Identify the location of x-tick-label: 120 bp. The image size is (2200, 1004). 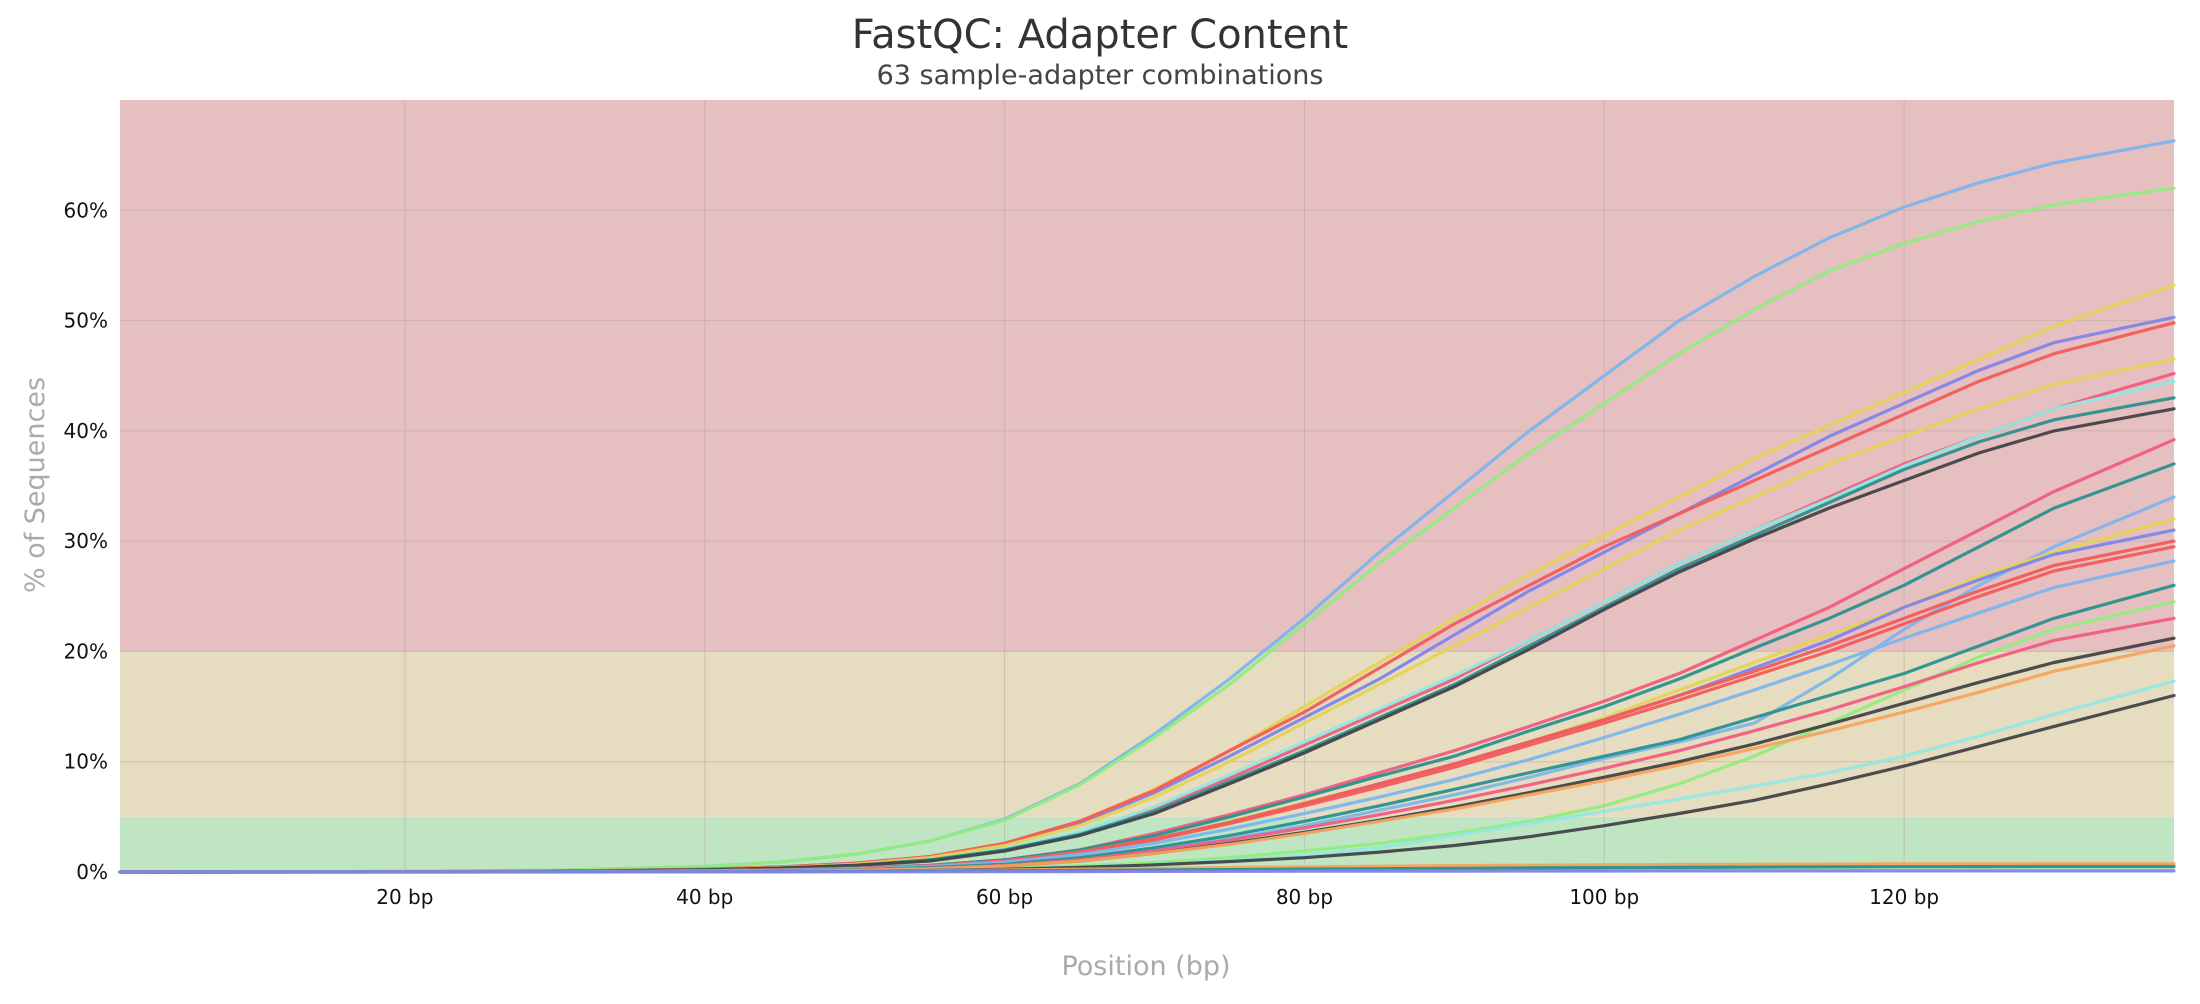
(1904, 897).